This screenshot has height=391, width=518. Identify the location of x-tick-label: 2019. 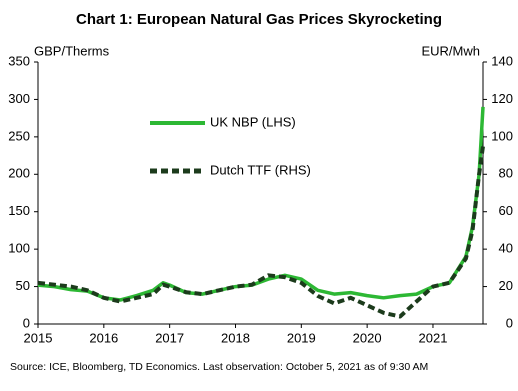
(301, 337).